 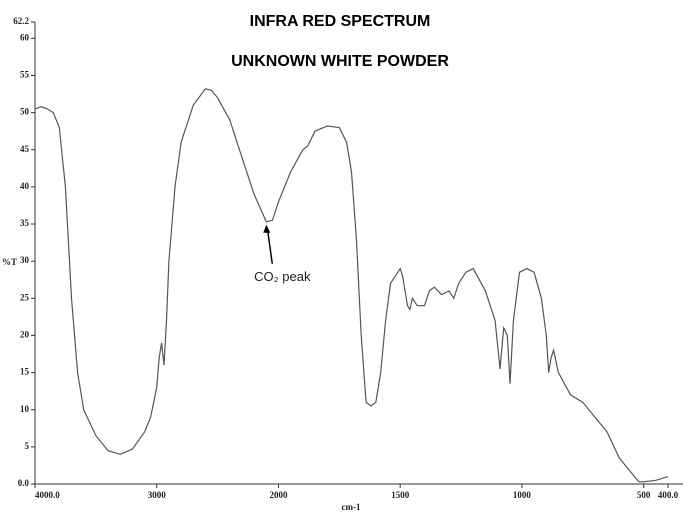 What do you see at coordinates (157, 495) in the screenshot?
I see `x-tick-label: 3000` at bounding box center [157, 495].